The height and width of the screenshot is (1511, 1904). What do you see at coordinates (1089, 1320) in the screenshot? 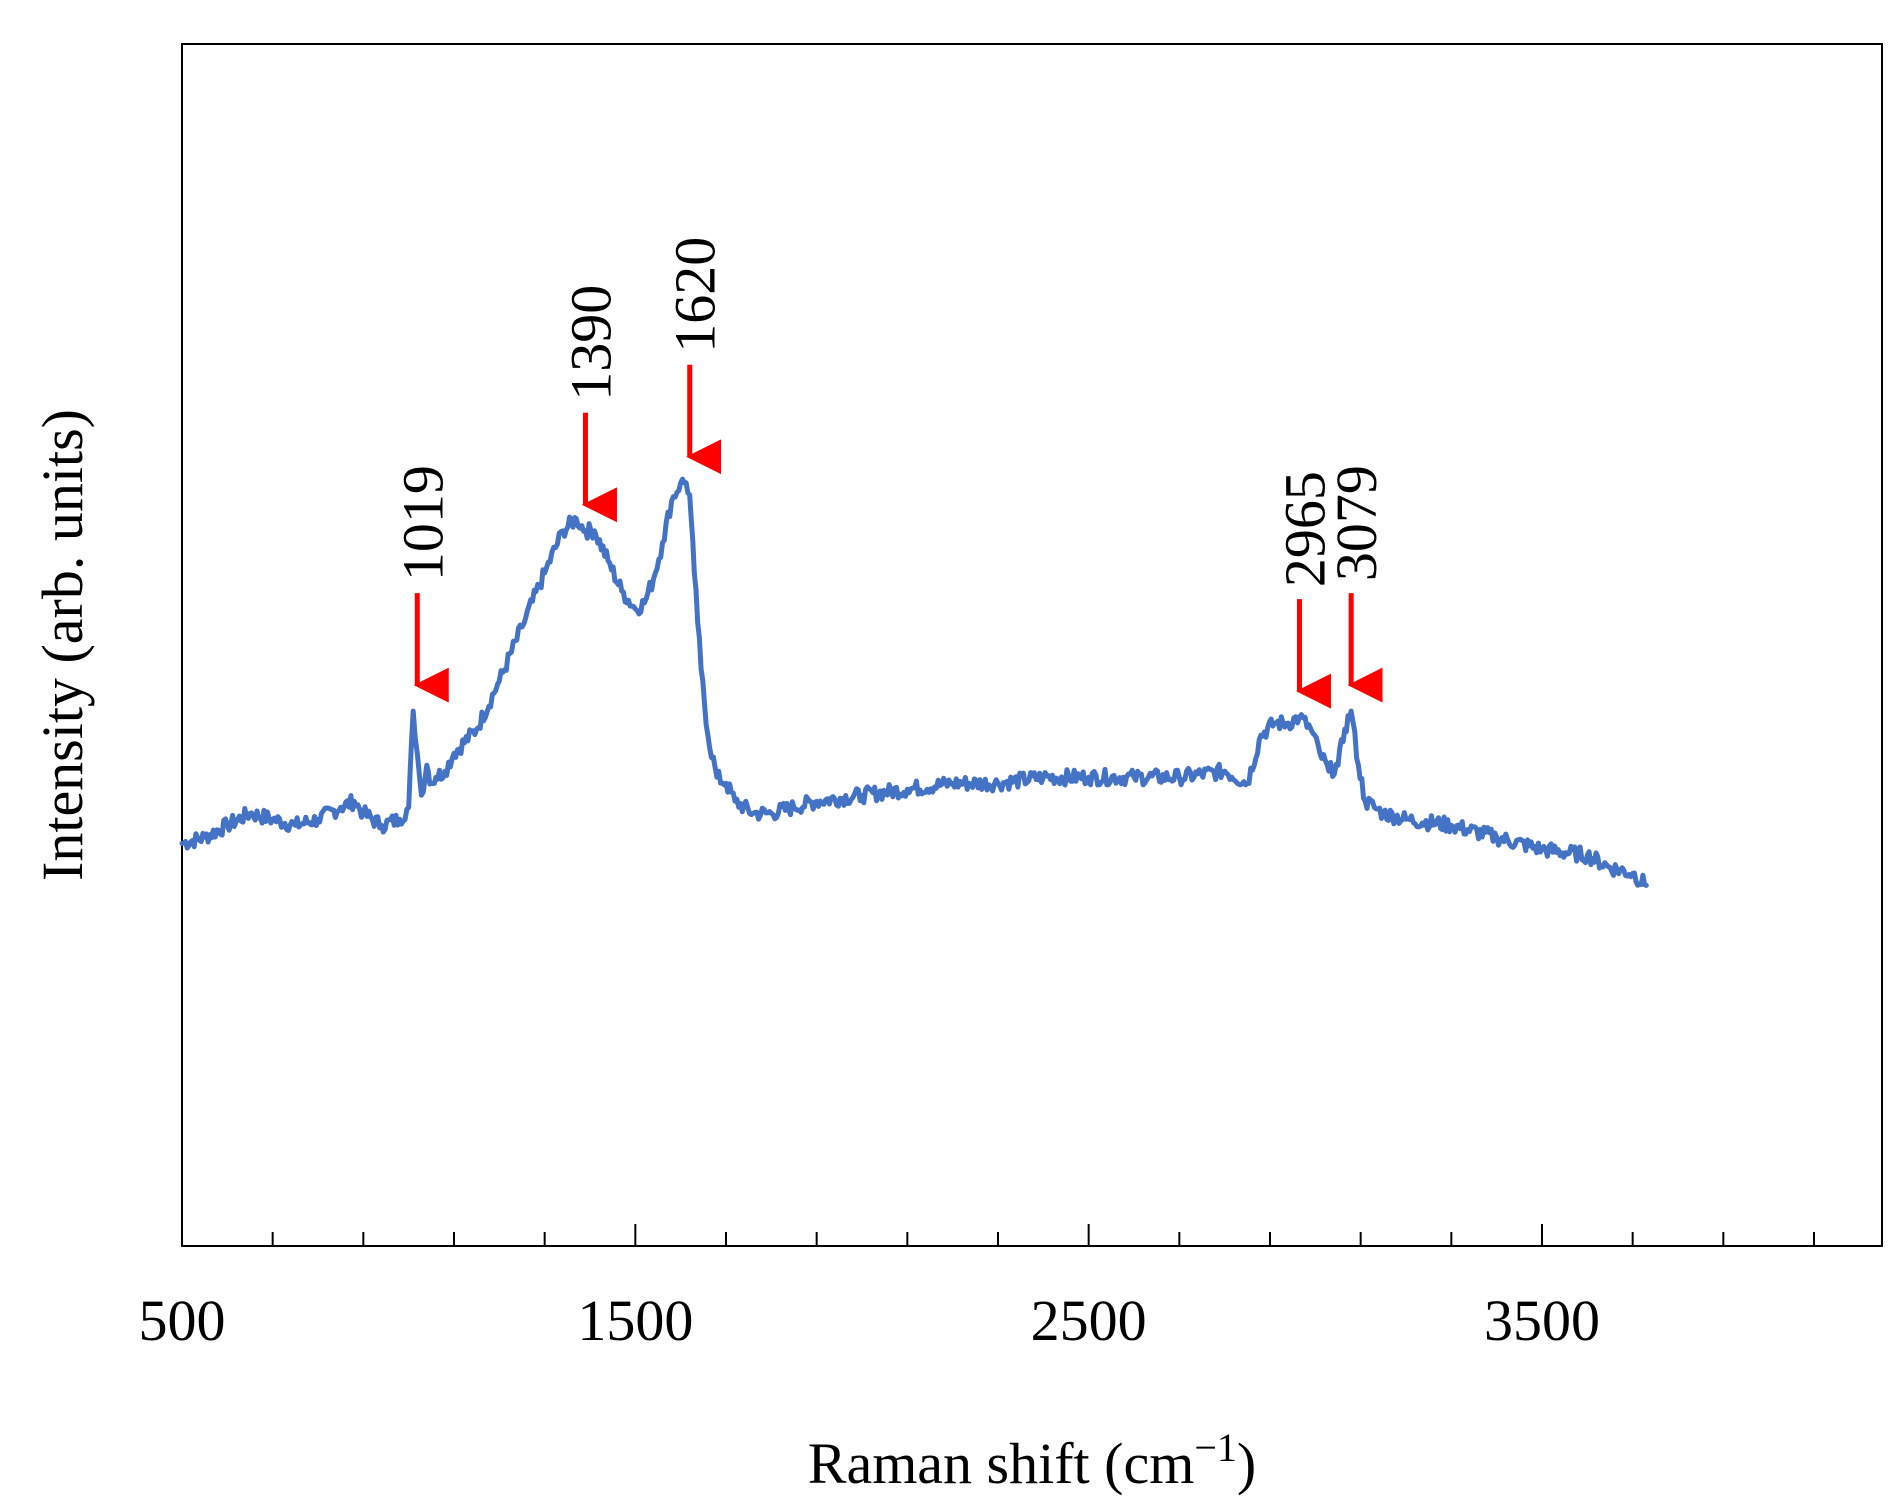
I see `x-tick-label: 2500` at bounding box center [1089, 1320].